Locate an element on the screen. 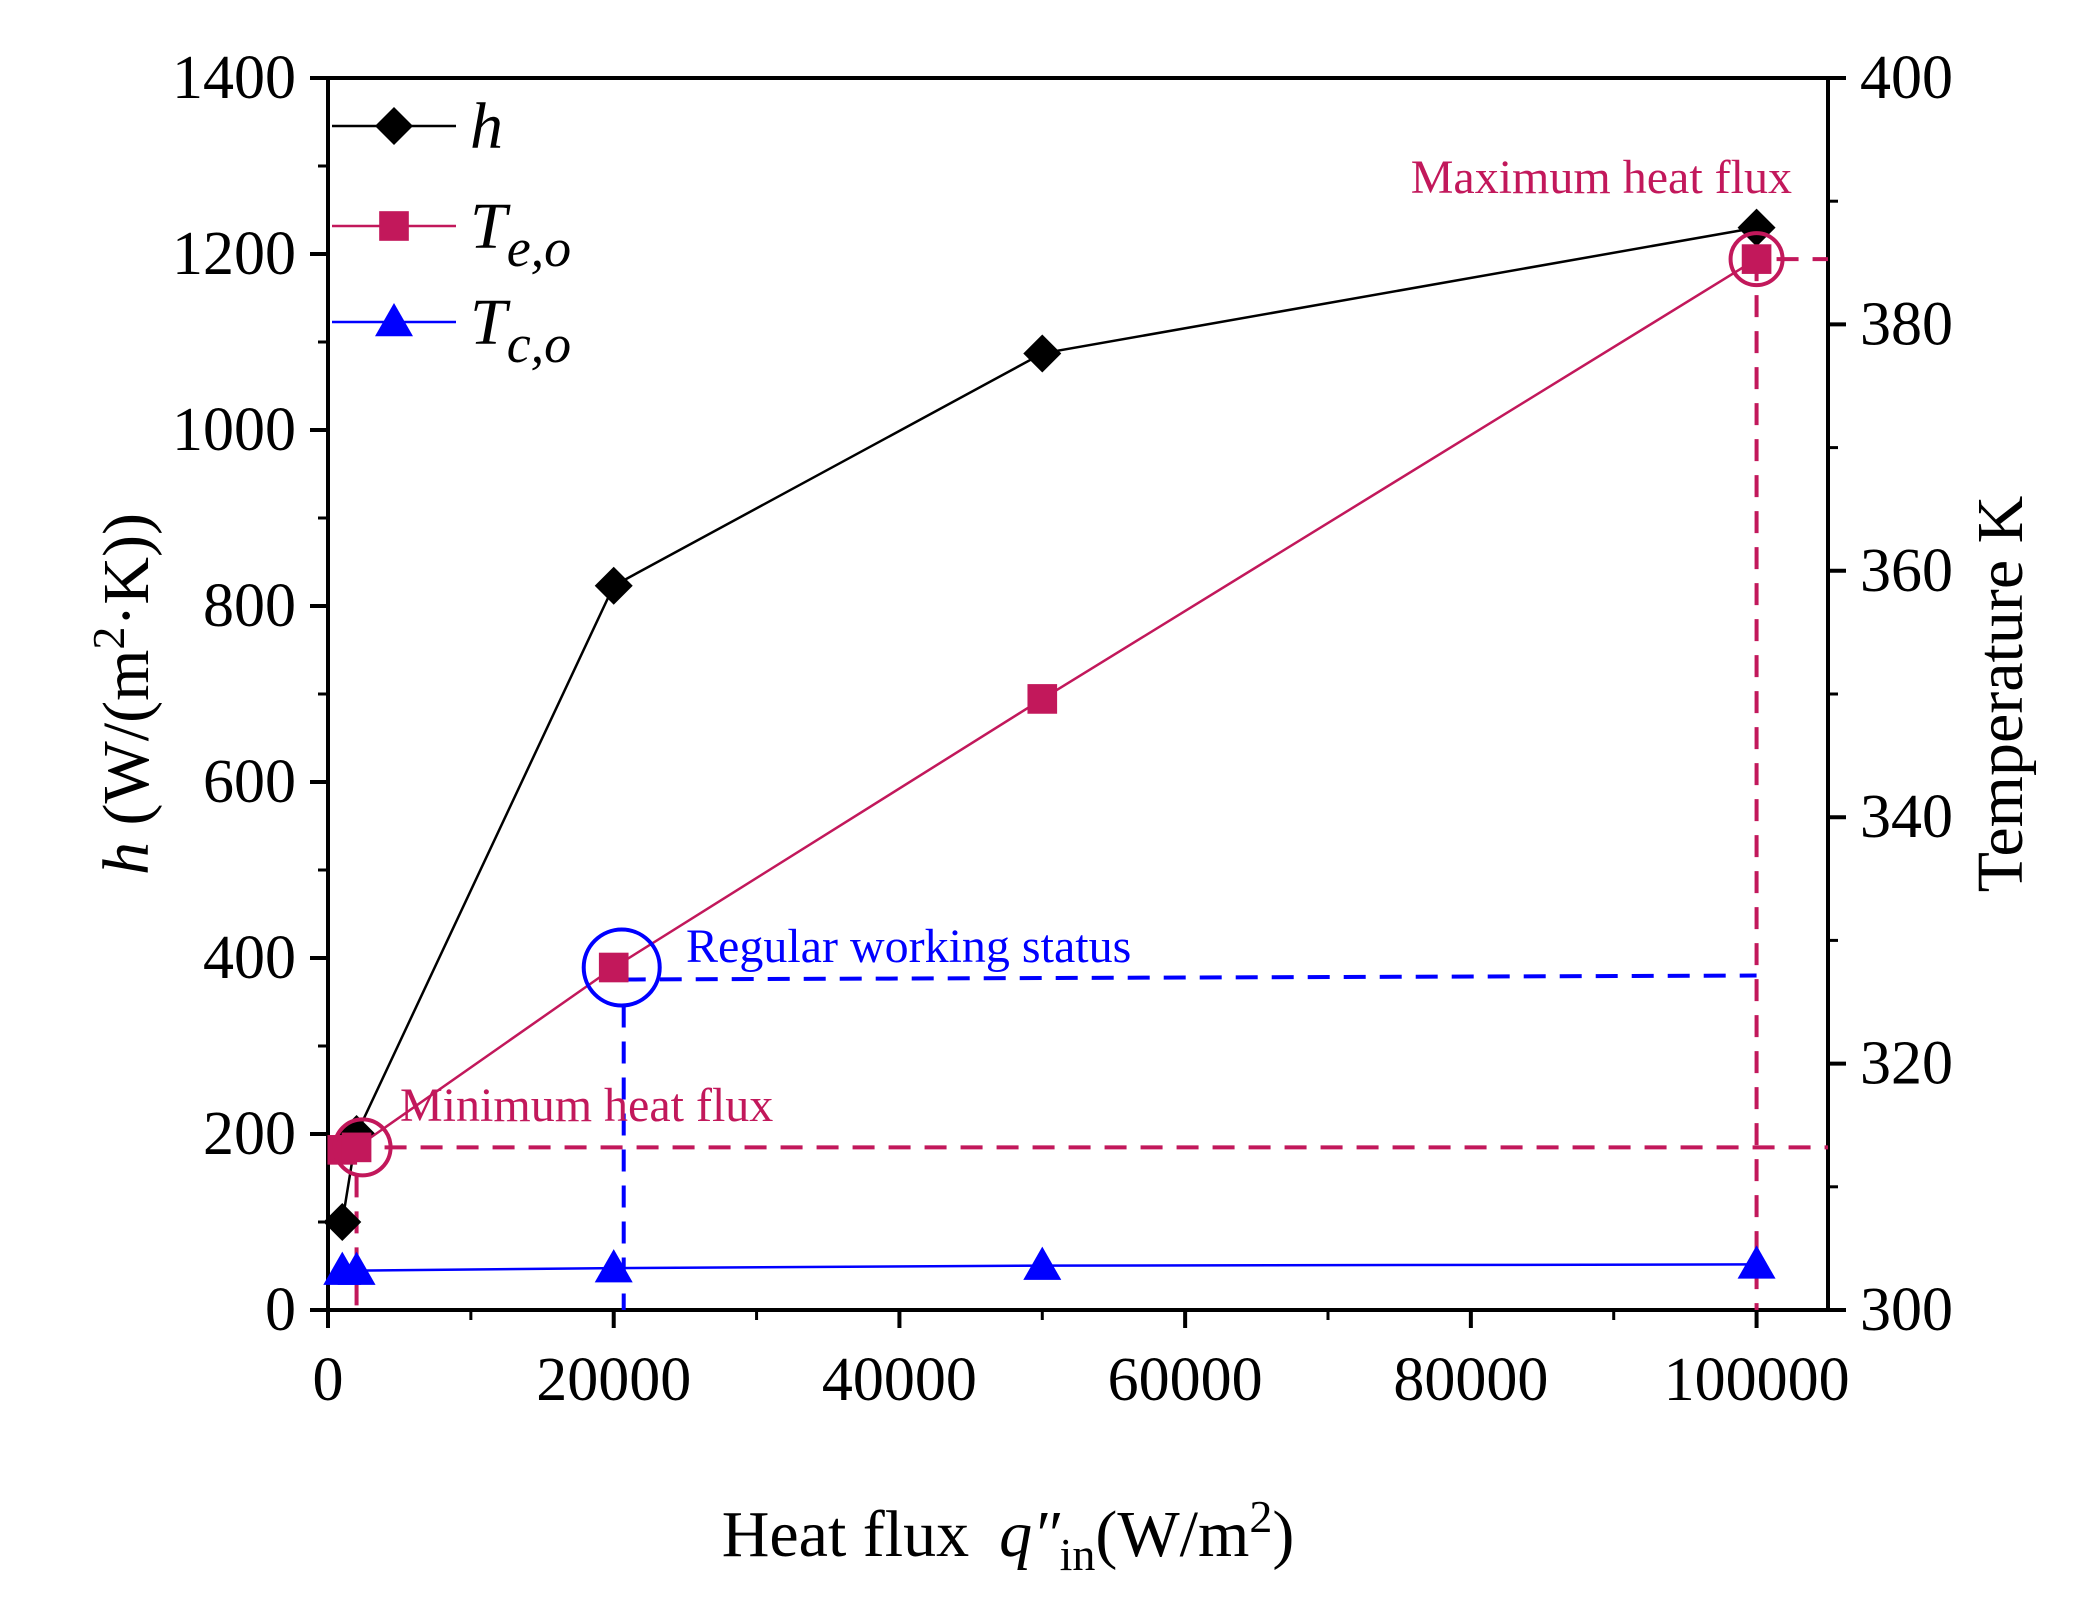 The width and height of the screenshot is (2075, 1598). y-left-tick-label: 0 is located at coordinates (280, 1310).